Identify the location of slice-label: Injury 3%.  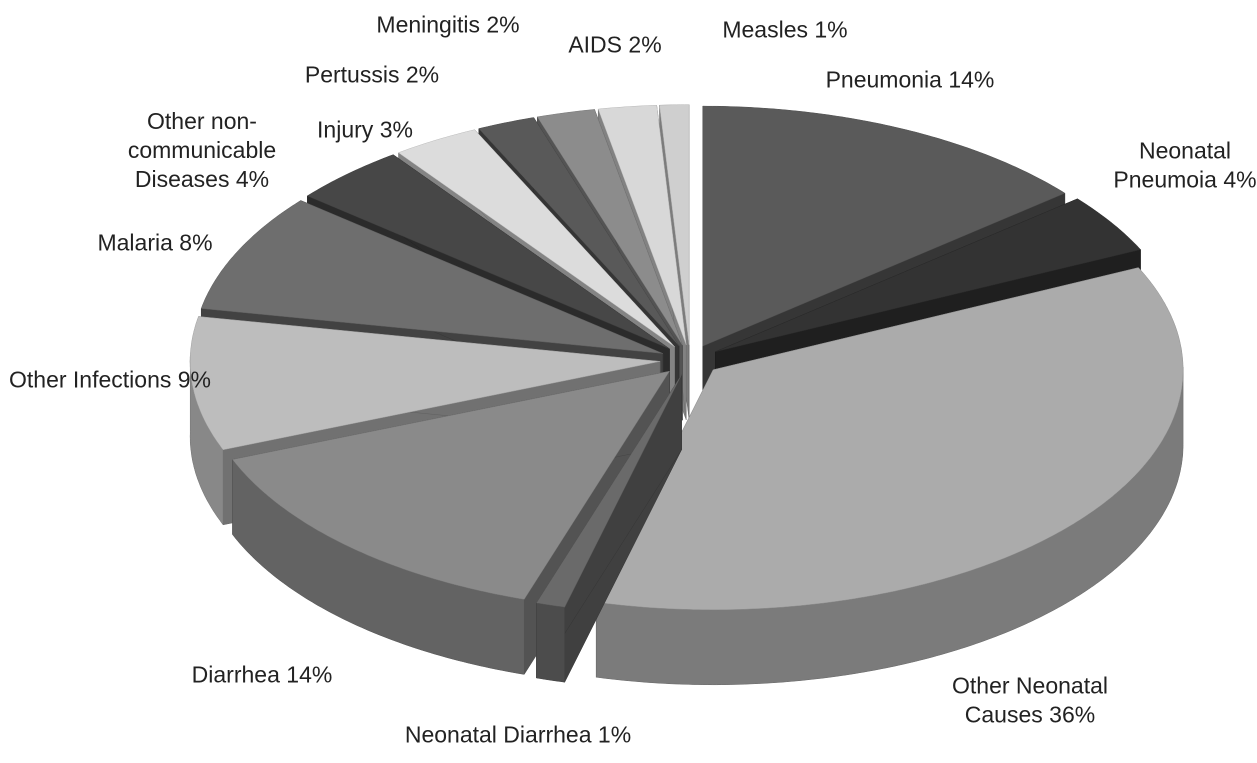
(365, 130).